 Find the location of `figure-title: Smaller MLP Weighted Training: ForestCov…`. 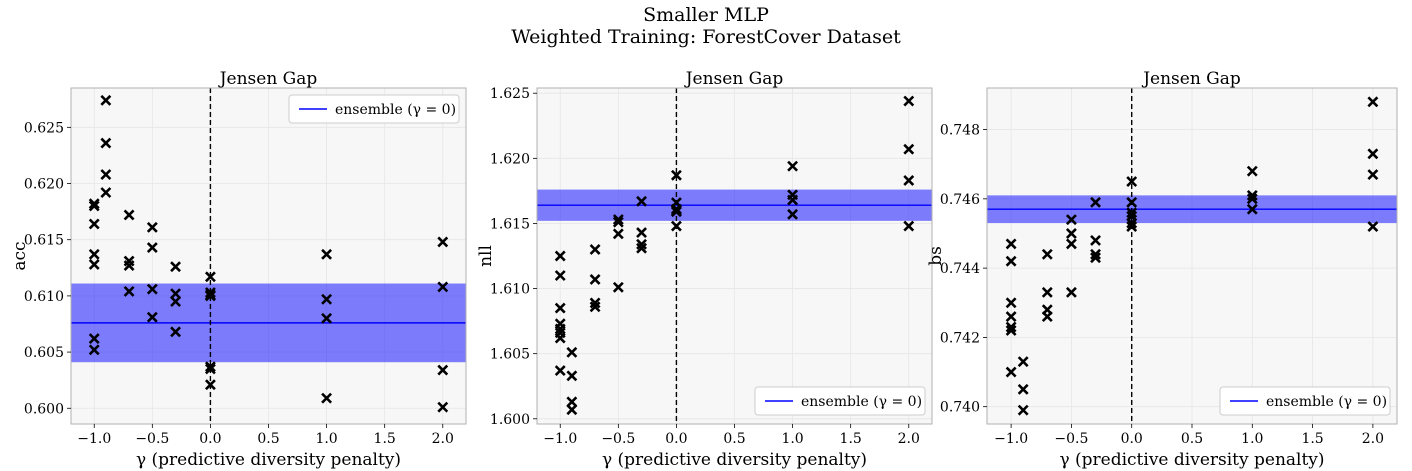

figure-title: Smaller MLP Weighted Training: ForestCov… is located at coordinates (706, 26).